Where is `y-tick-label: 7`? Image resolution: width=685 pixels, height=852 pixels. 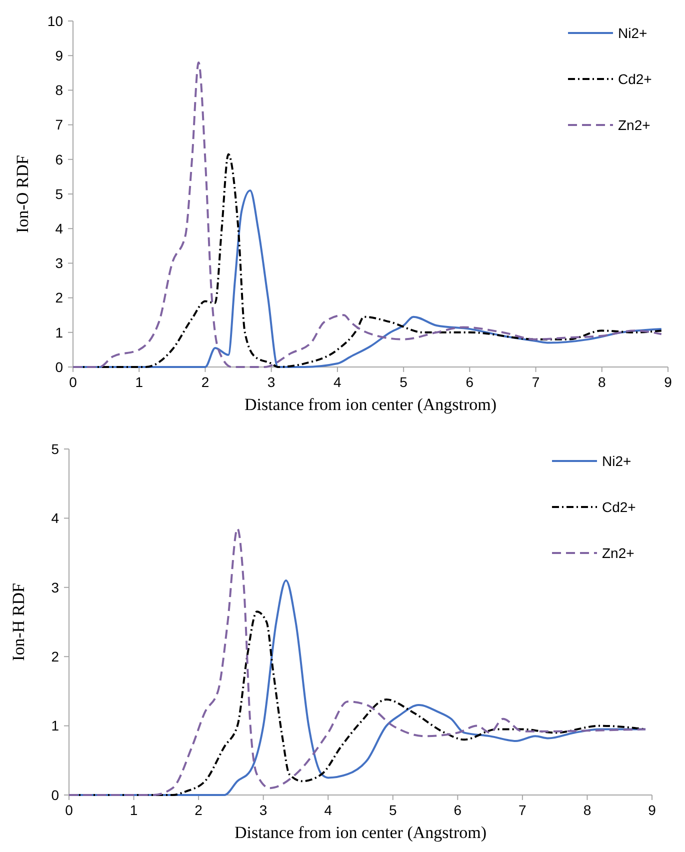 y-tick-label: 7 is located at coordinates (59, 124).